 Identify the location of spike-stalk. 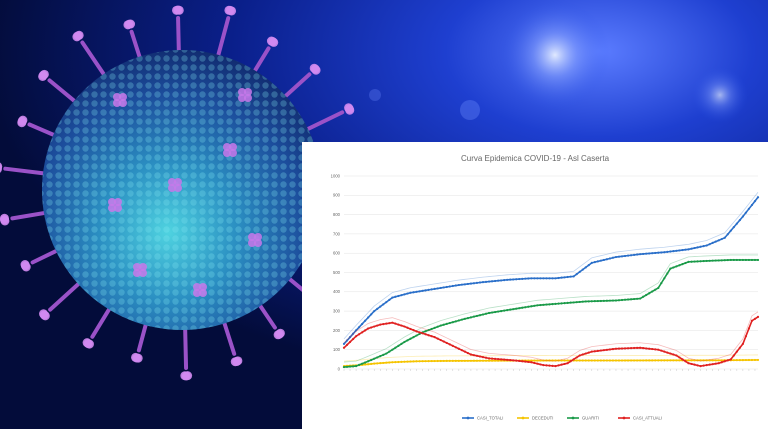
(295, 87).